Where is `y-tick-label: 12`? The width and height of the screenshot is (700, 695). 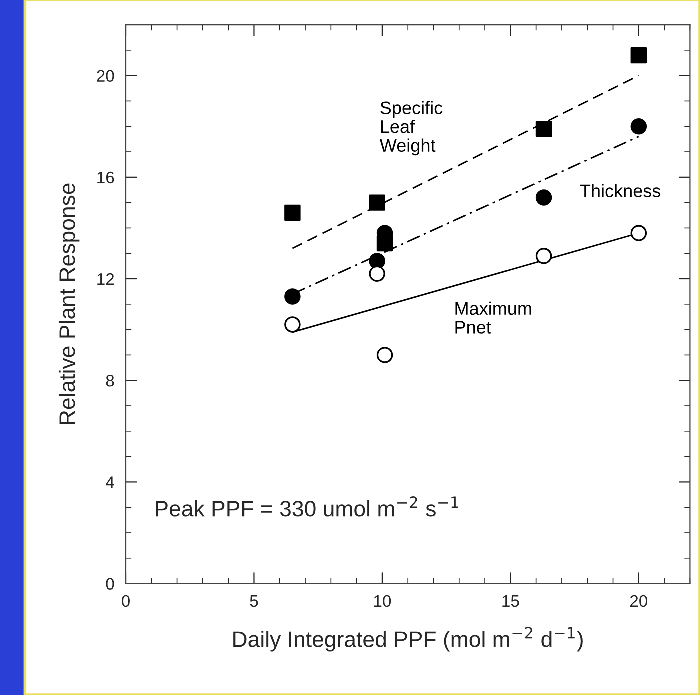
y-tick-label: 12 is located at coordinates (106, 279).